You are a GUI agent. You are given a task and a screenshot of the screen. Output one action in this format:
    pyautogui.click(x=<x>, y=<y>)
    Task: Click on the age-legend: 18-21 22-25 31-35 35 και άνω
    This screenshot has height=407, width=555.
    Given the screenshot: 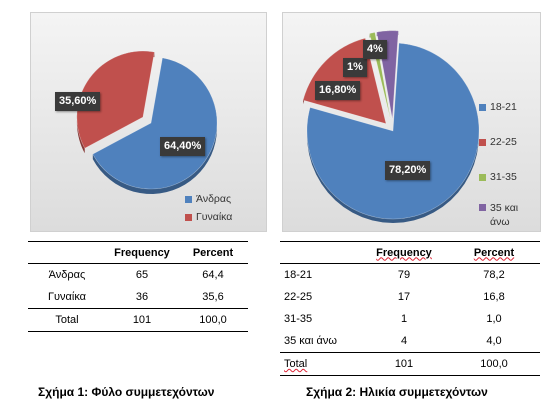 What is the action you would take?
    pyautogui.click(x=508, y=168)
    